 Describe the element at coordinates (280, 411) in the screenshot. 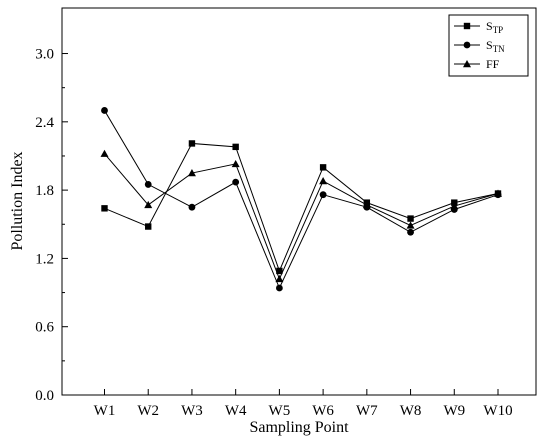

I see `x-tick-label: W5` at that location.